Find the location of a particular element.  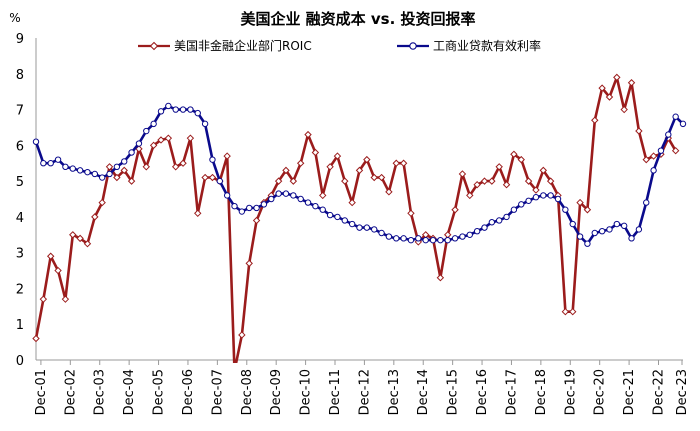

x-tick-label-Dec-21: Dec-21 is located at coordinates (629, 392).